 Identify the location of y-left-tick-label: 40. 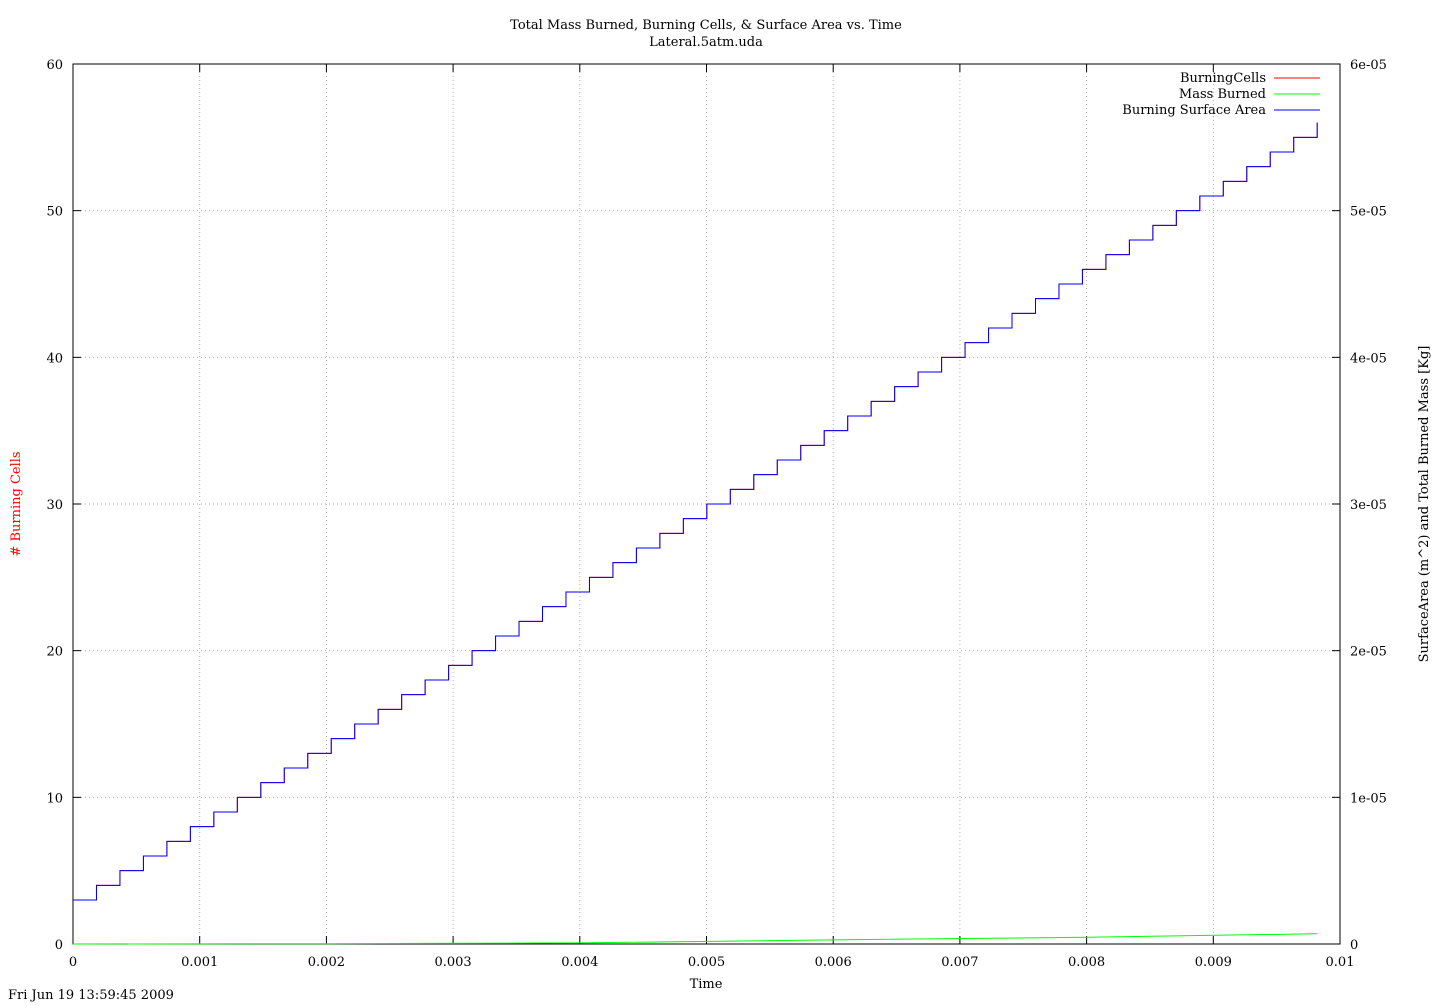
(54, 358).